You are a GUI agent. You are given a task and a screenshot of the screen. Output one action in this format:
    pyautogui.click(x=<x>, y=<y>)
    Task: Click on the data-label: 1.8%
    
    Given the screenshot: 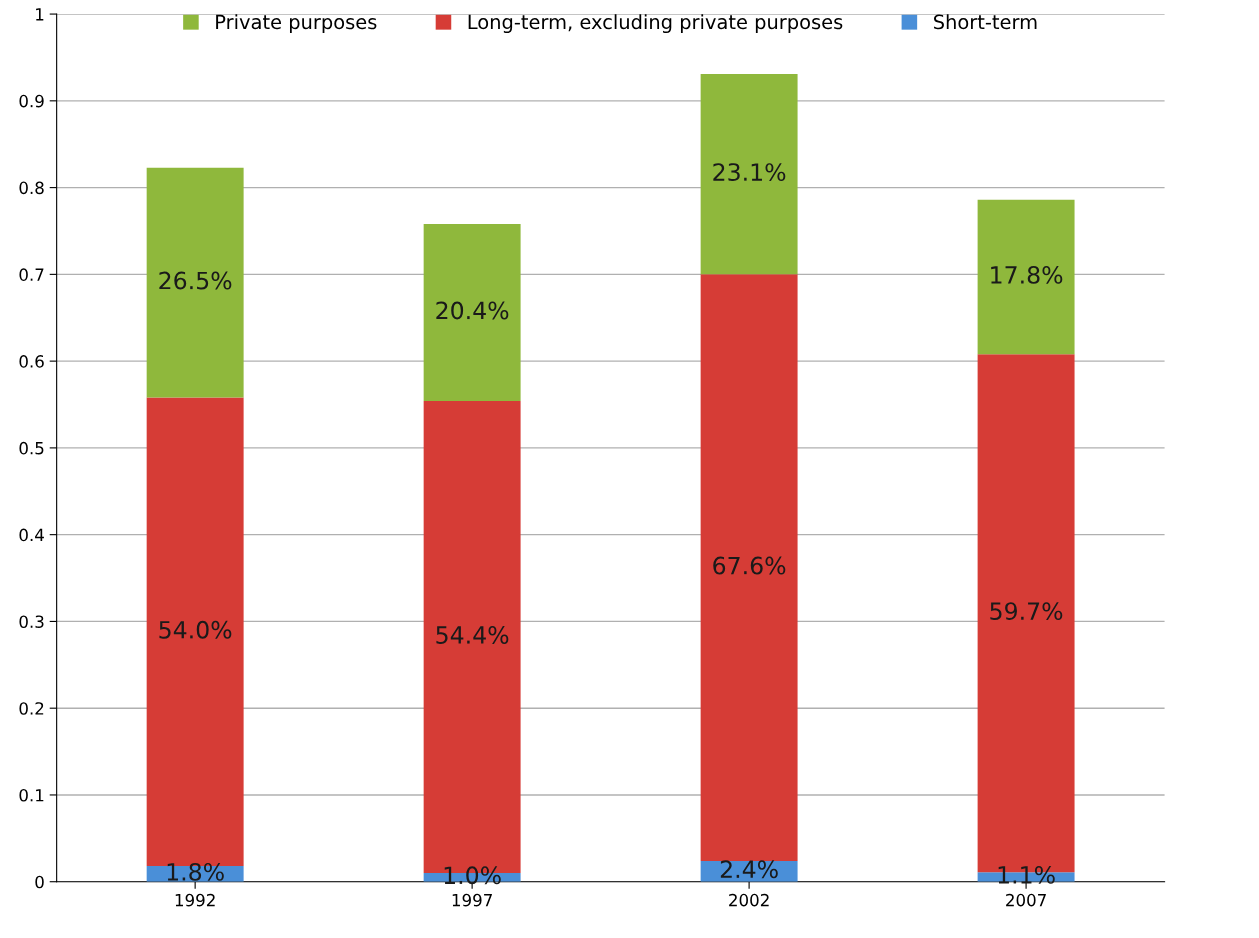 What is the action you would take?
    pyautogui.click(x=195, y=871)
    